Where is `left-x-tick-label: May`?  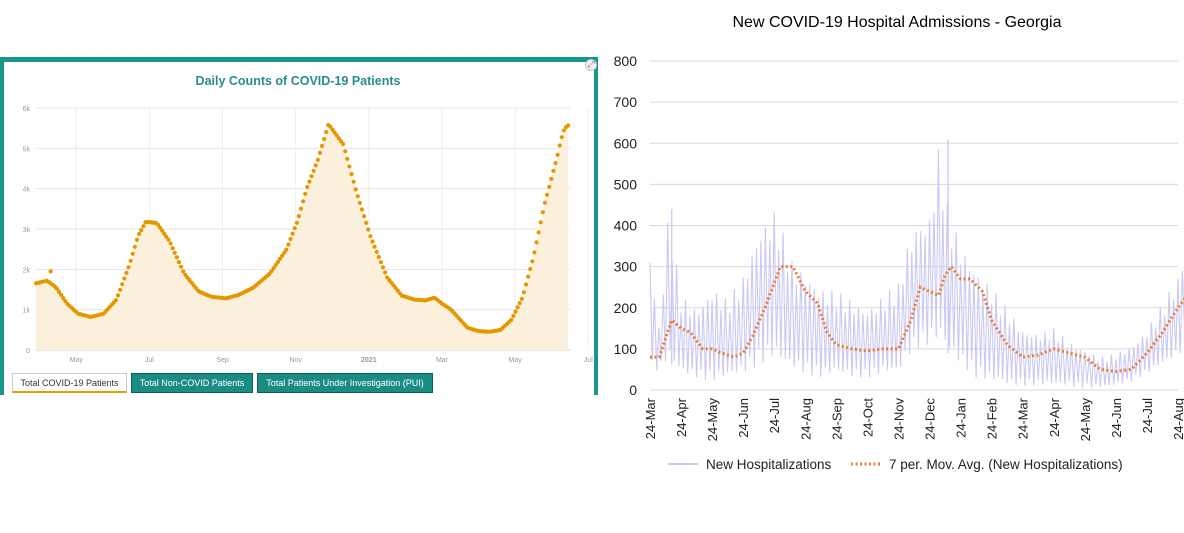
left-x-tick-label: May is located at coordinates (77, 360).